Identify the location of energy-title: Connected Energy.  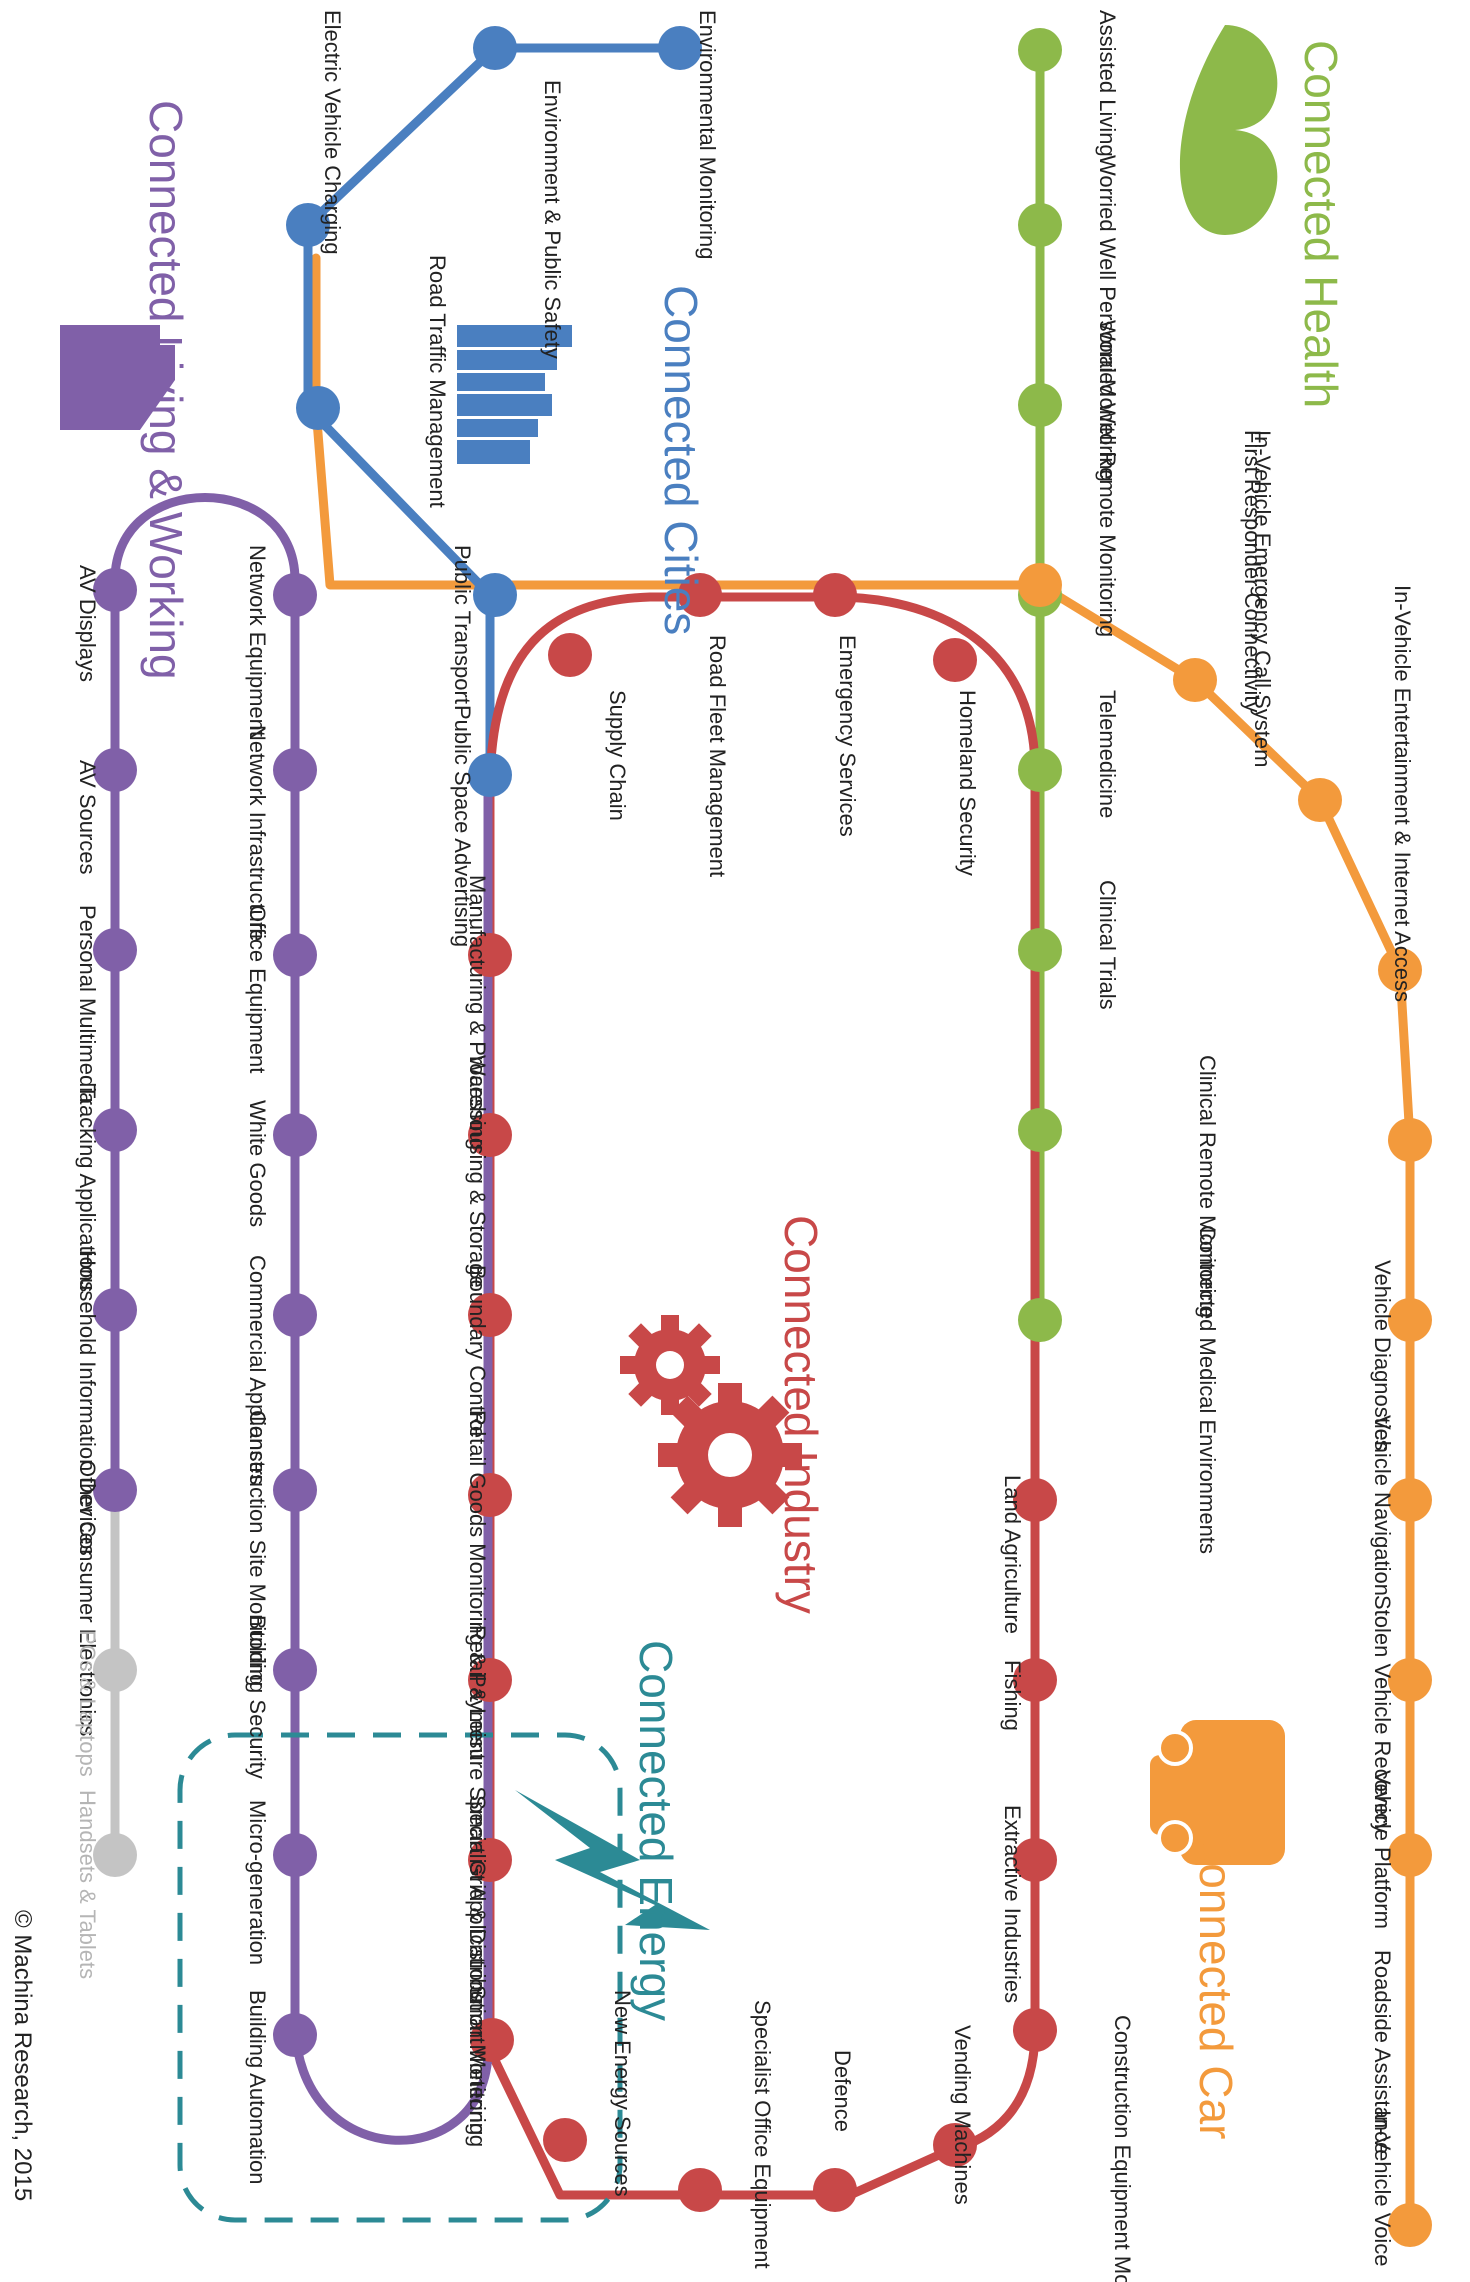
(656, 1830).